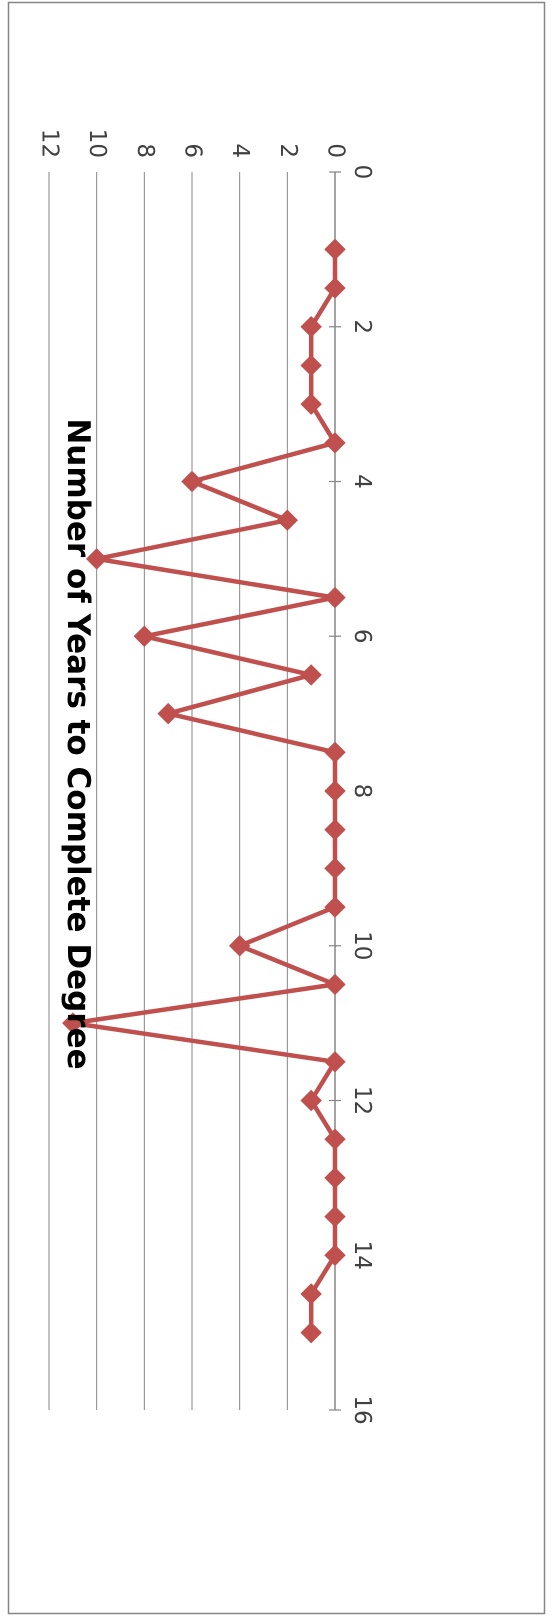 This screenshot has height=1619, width=555. I want to click on x-axis-title: Number of Years to Complete Degree, so click(78, 743).